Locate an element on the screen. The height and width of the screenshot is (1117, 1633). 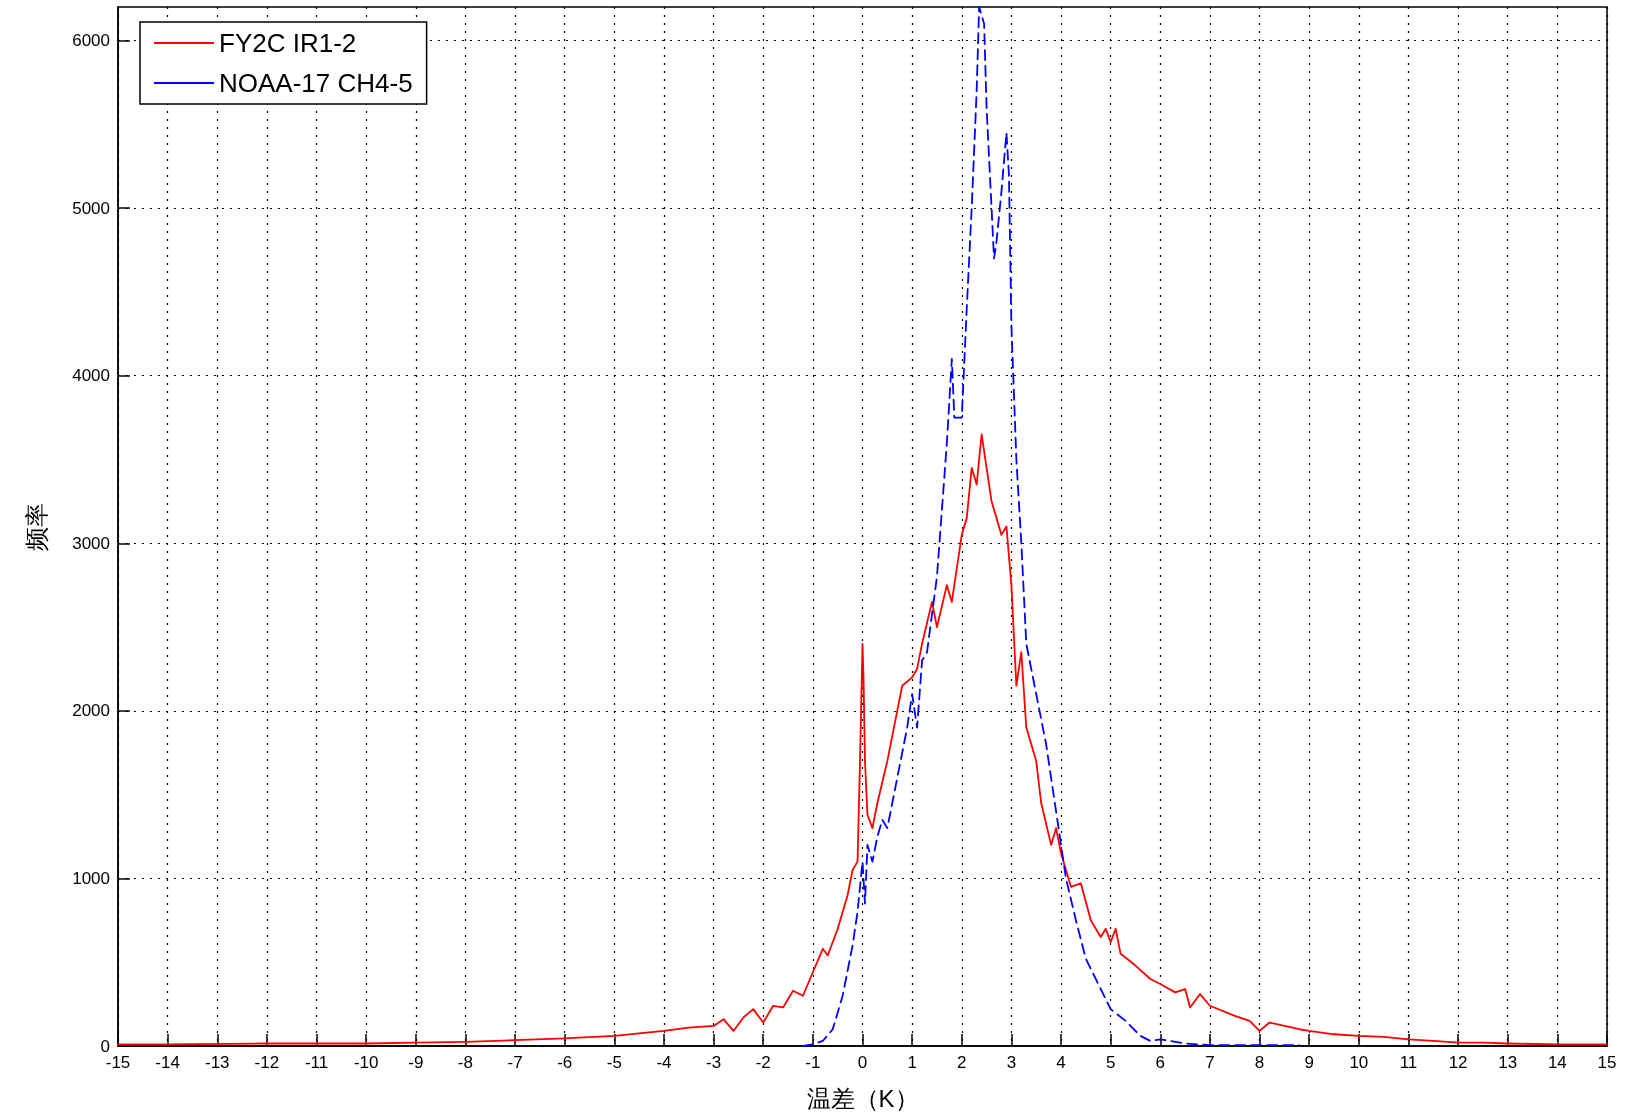
x-tick-label: -10 is located at coordinates (366, 1062).